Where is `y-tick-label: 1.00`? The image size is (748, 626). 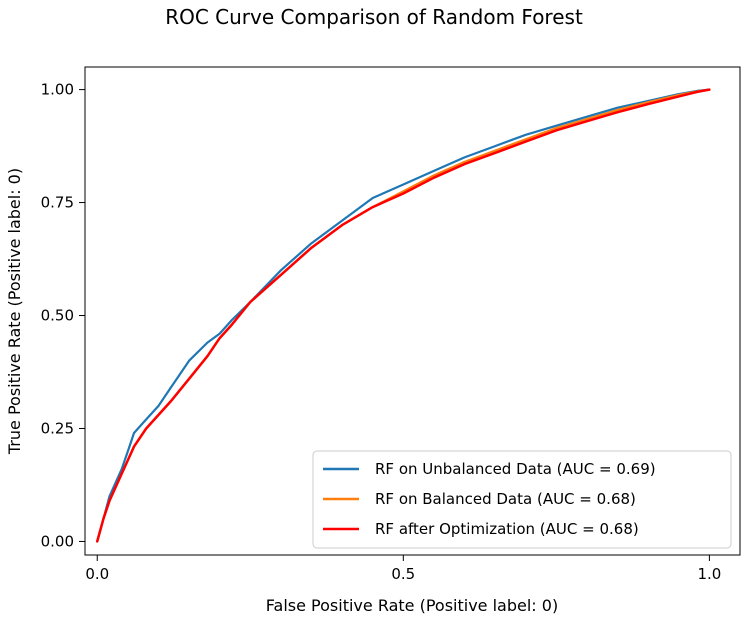 y-tick-label: 1.00 is located at coordinates (57, 90).